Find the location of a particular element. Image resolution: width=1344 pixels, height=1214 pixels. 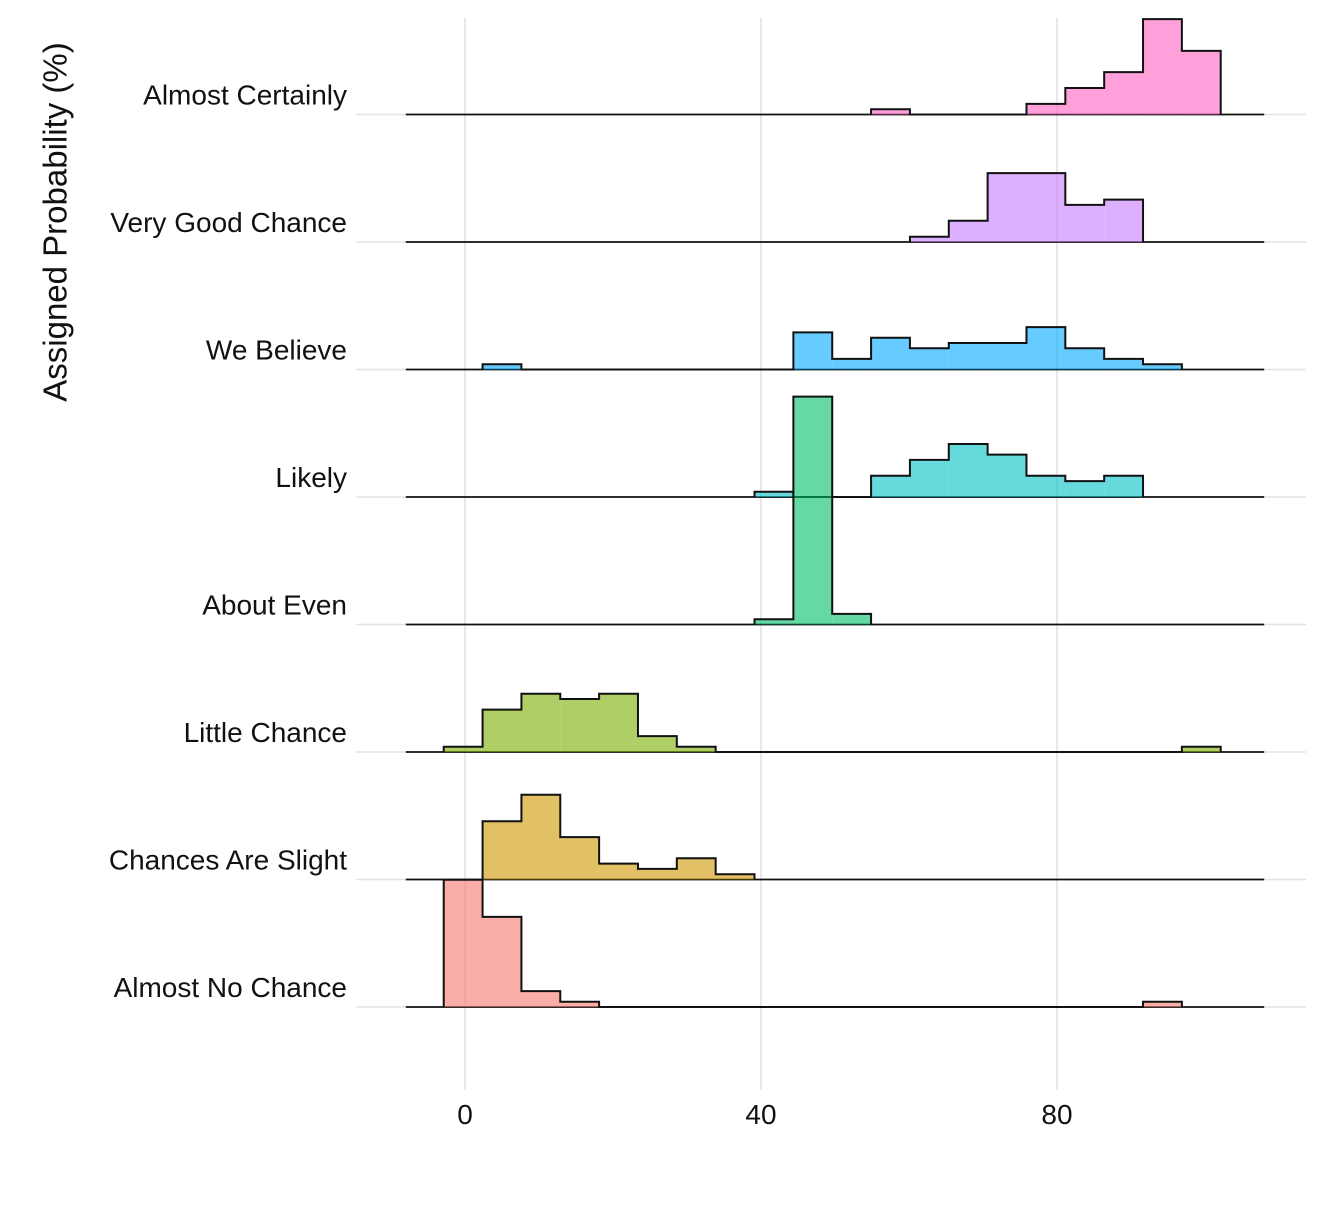

ridge-very-good-chance is located at coordinates (835, 207).